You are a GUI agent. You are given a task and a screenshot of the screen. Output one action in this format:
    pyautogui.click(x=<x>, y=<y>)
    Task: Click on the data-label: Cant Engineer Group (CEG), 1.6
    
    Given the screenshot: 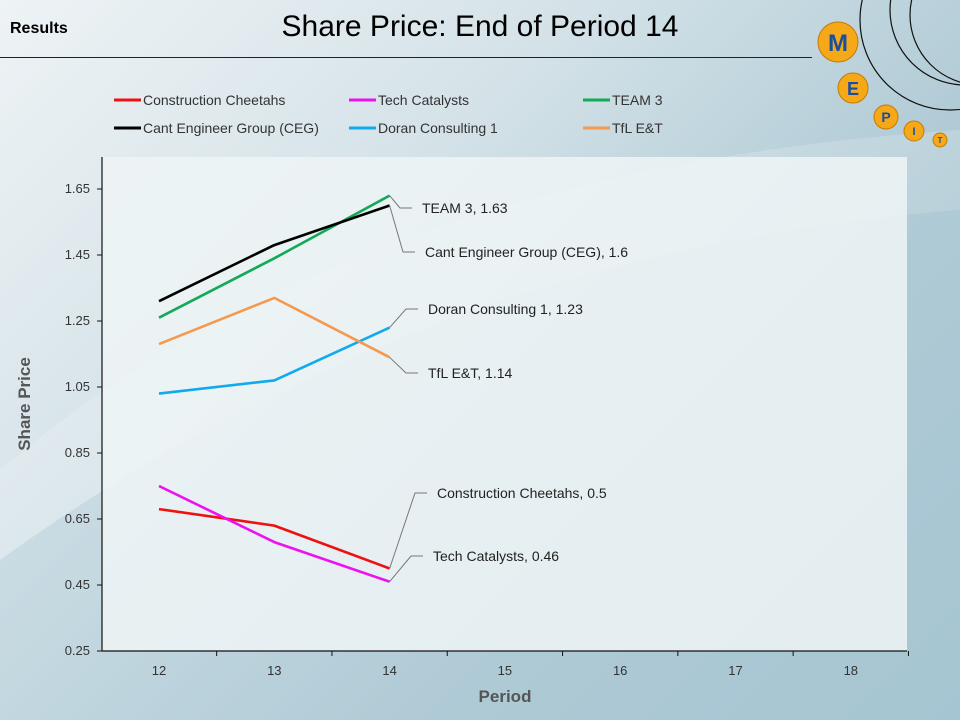 What is the action you would take?
    pyautogui.click(x=526, y=252)
    